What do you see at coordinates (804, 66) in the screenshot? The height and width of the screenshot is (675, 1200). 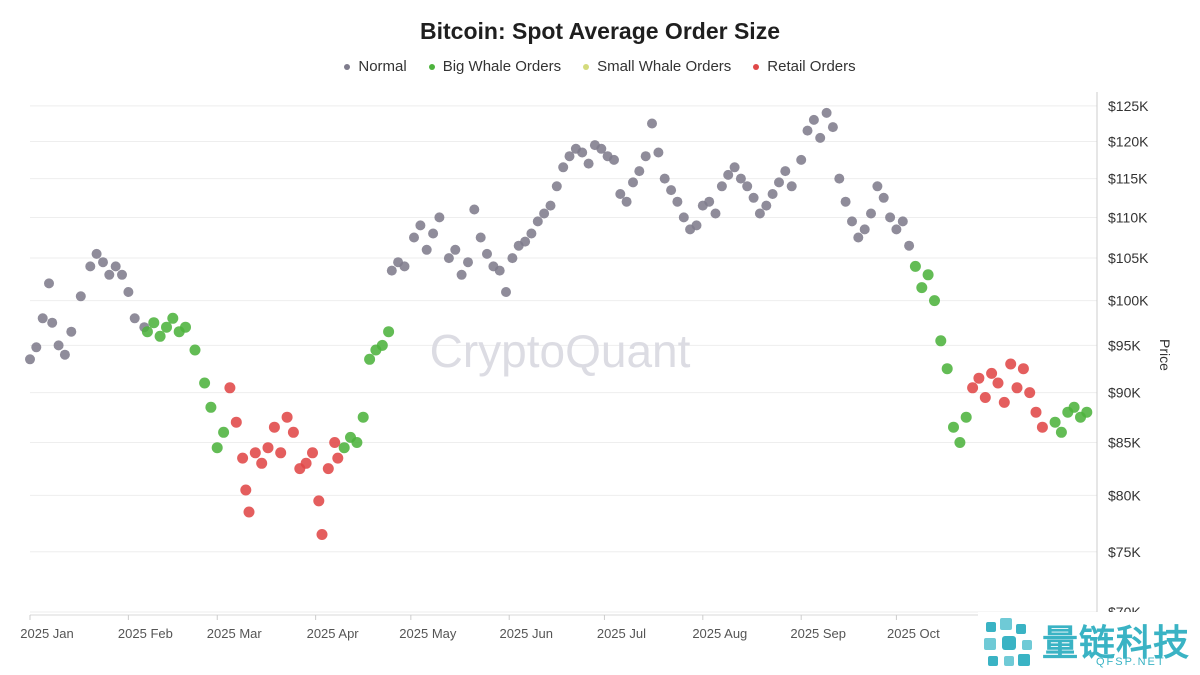 I see `legend-item-retail: Retail Orders` at bounding box center [804, 66].